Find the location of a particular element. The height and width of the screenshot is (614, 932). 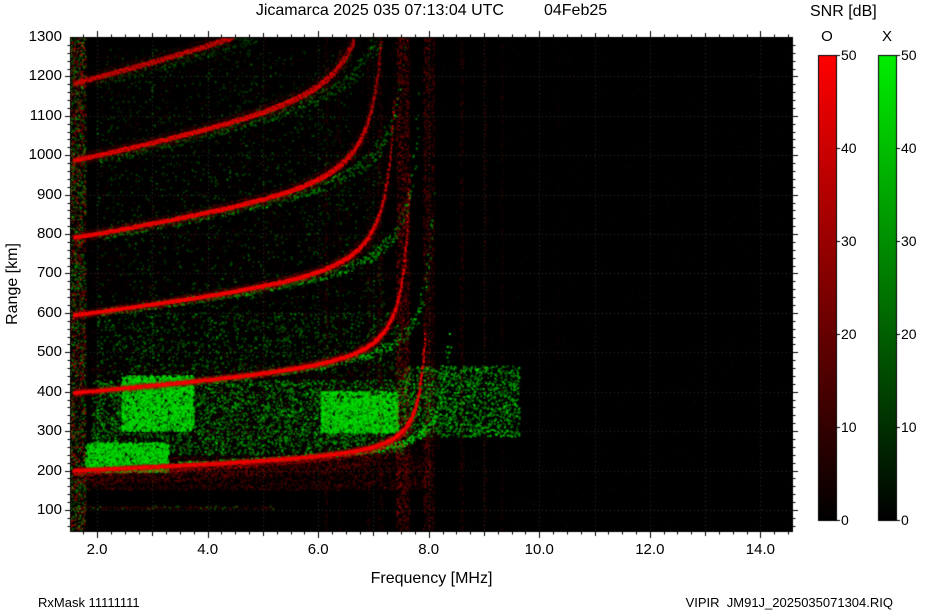

y-tick-label: 800 is located at coordinates (49, 234).